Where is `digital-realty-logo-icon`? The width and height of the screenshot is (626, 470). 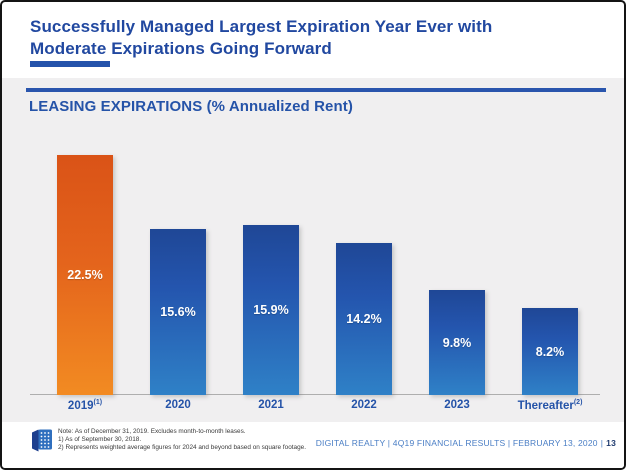 digital-realty-logo-icon is located at coordinates (42, 443).